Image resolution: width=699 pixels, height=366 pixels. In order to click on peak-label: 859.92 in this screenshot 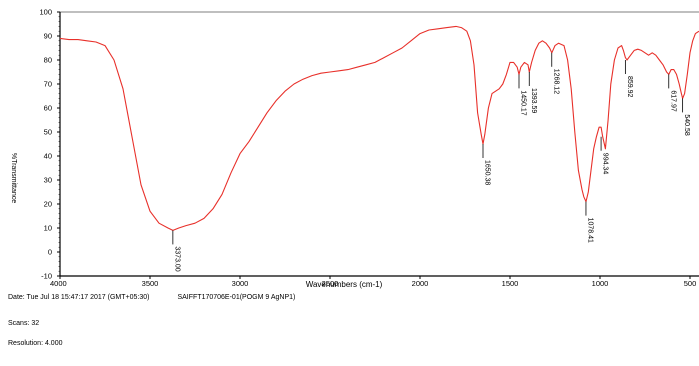, I will do `click(629, 87)`.